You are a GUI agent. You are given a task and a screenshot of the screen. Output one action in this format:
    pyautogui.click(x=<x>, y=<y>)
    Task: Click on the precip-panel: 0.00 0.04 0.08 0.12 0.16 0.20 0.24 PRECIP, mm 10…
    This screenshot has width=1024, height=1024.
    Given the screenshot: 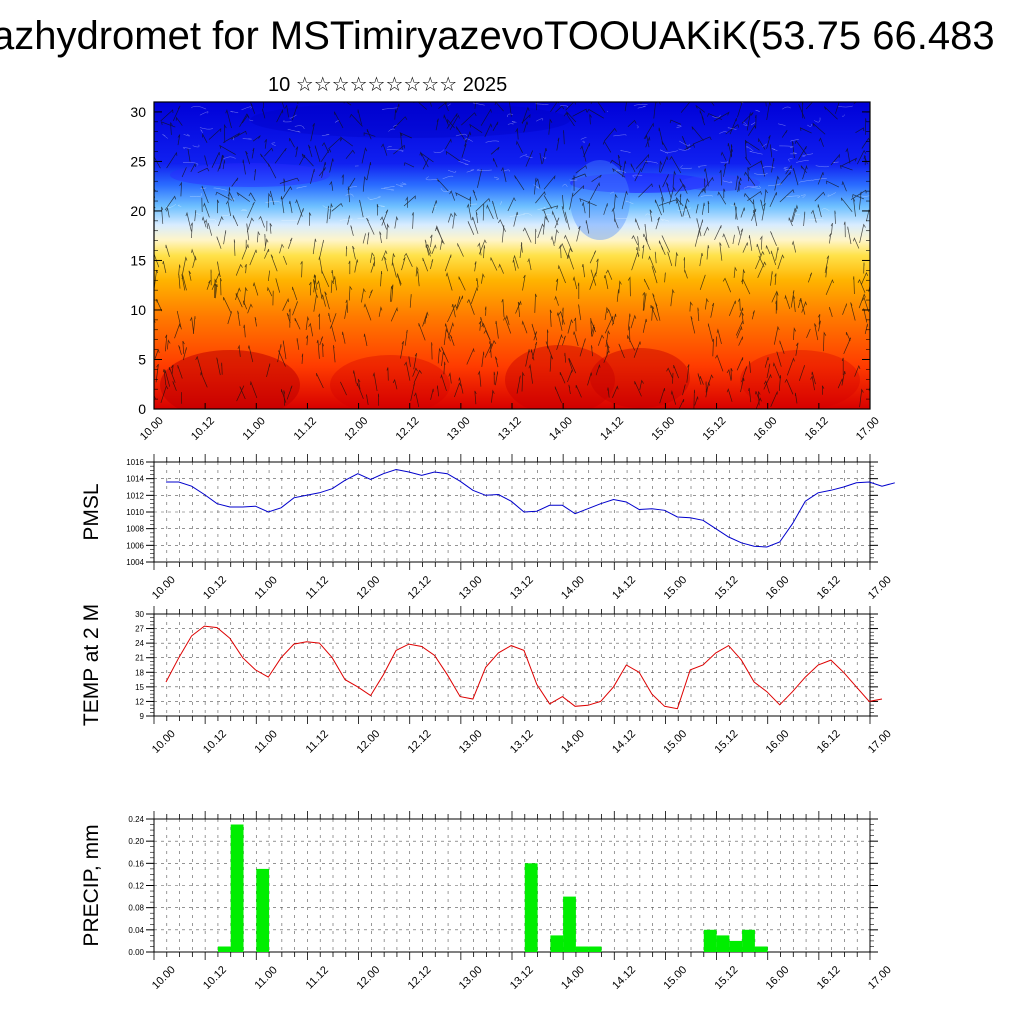 What is the action you would take?
    pyautogui.click(x=487, y=901)
    